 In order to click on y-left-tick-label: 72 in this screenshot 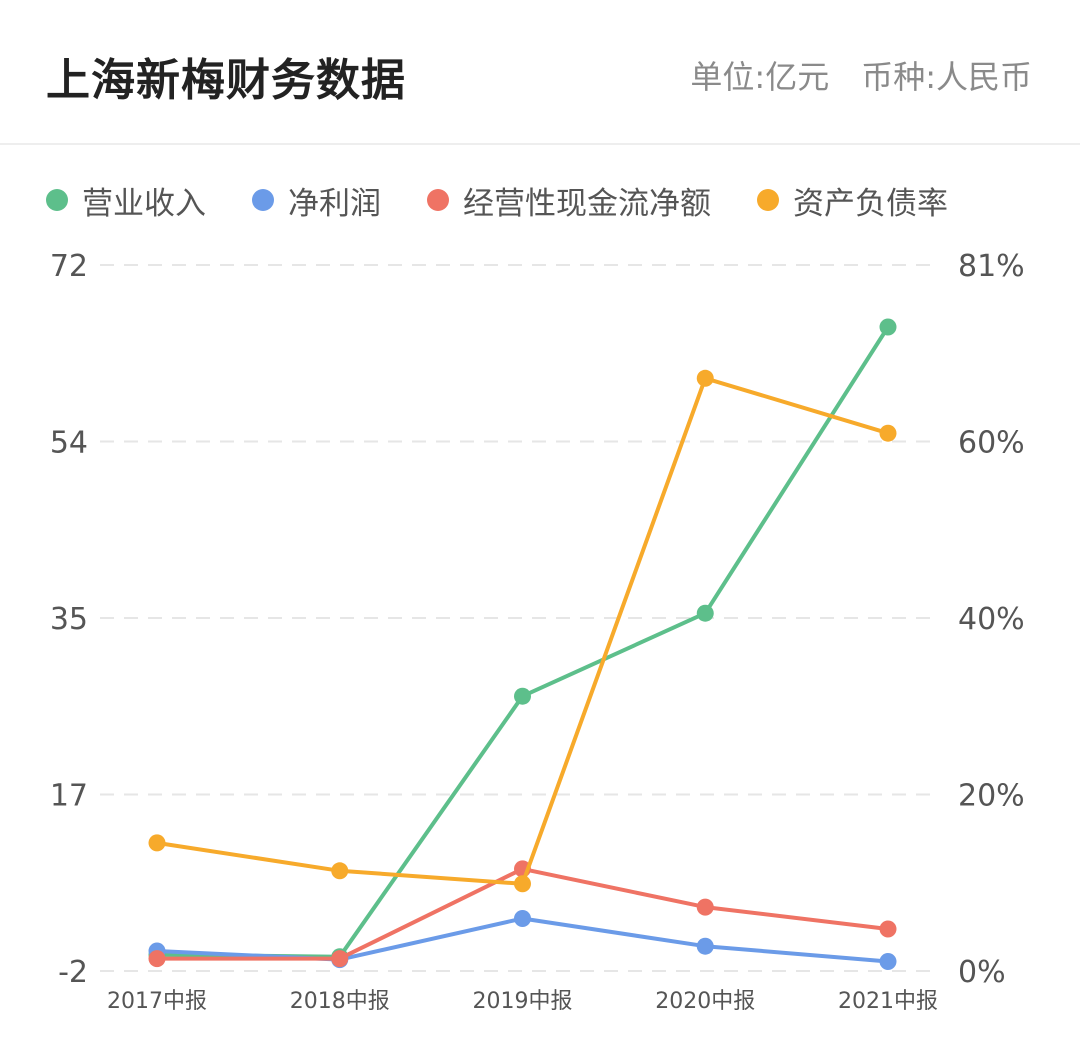, I will do `click(69, 266)`.